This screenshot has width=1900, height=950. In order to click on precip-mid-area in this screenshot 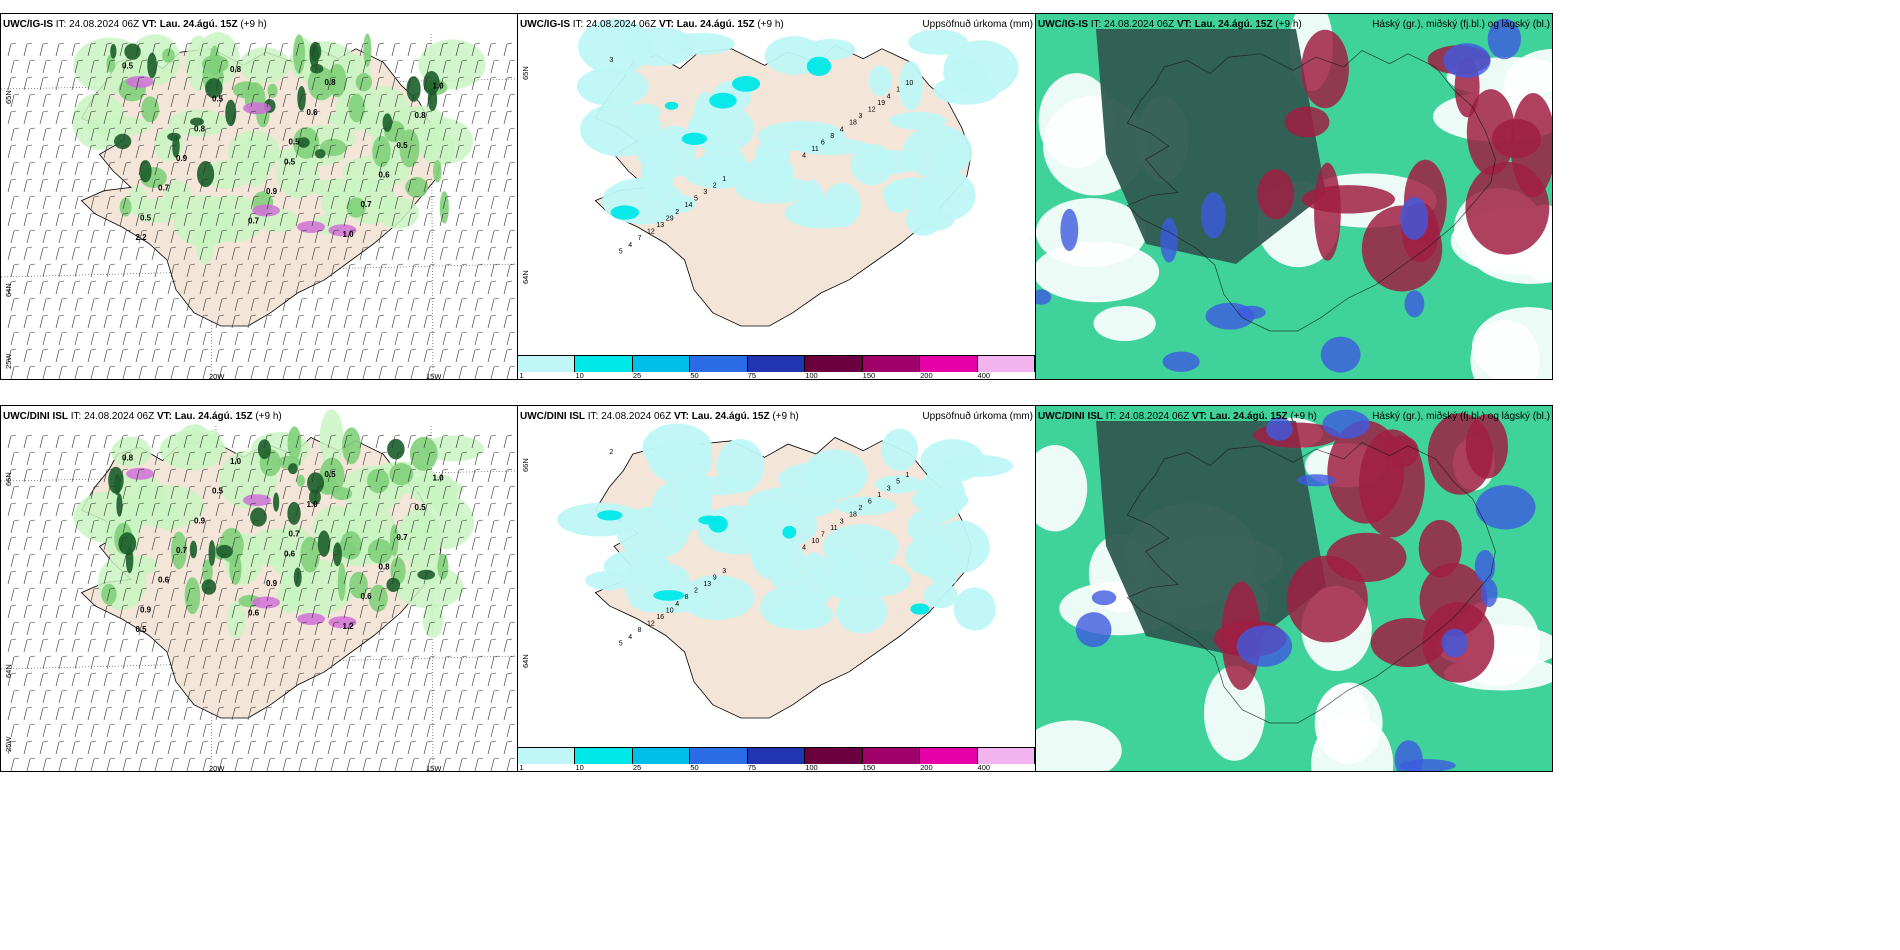, I will do `click(367, 50)`.